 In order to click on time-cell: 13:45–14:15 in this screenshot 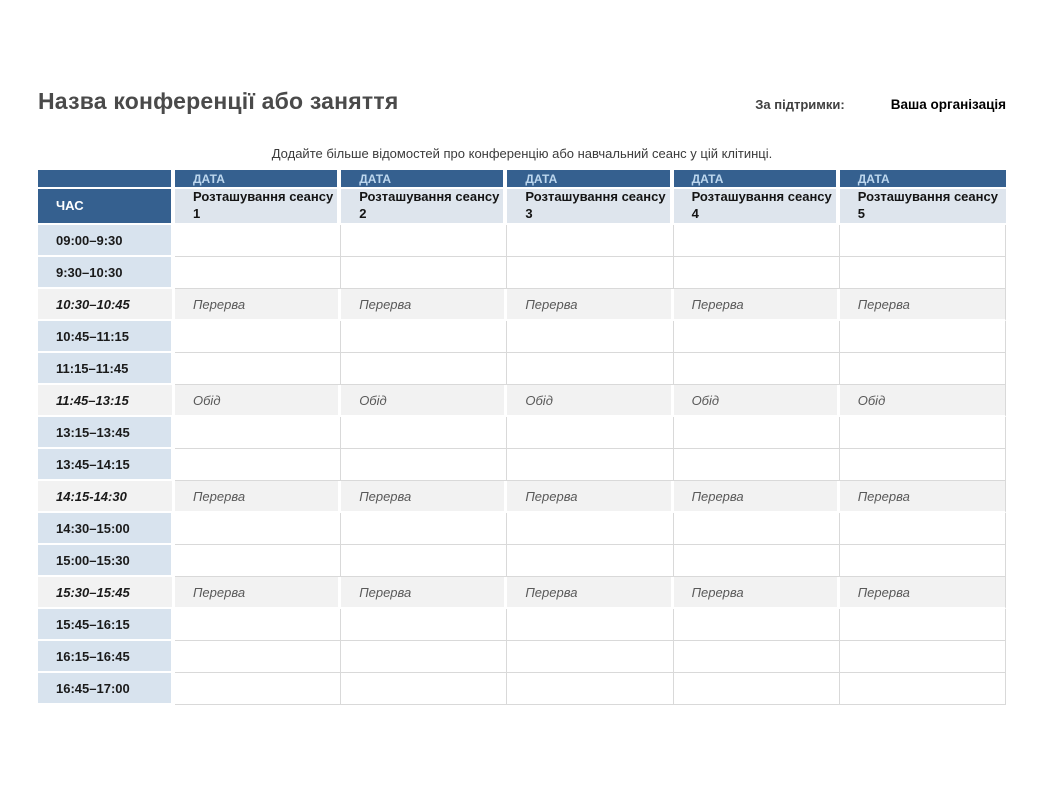, I will do `click(106, 465)`.